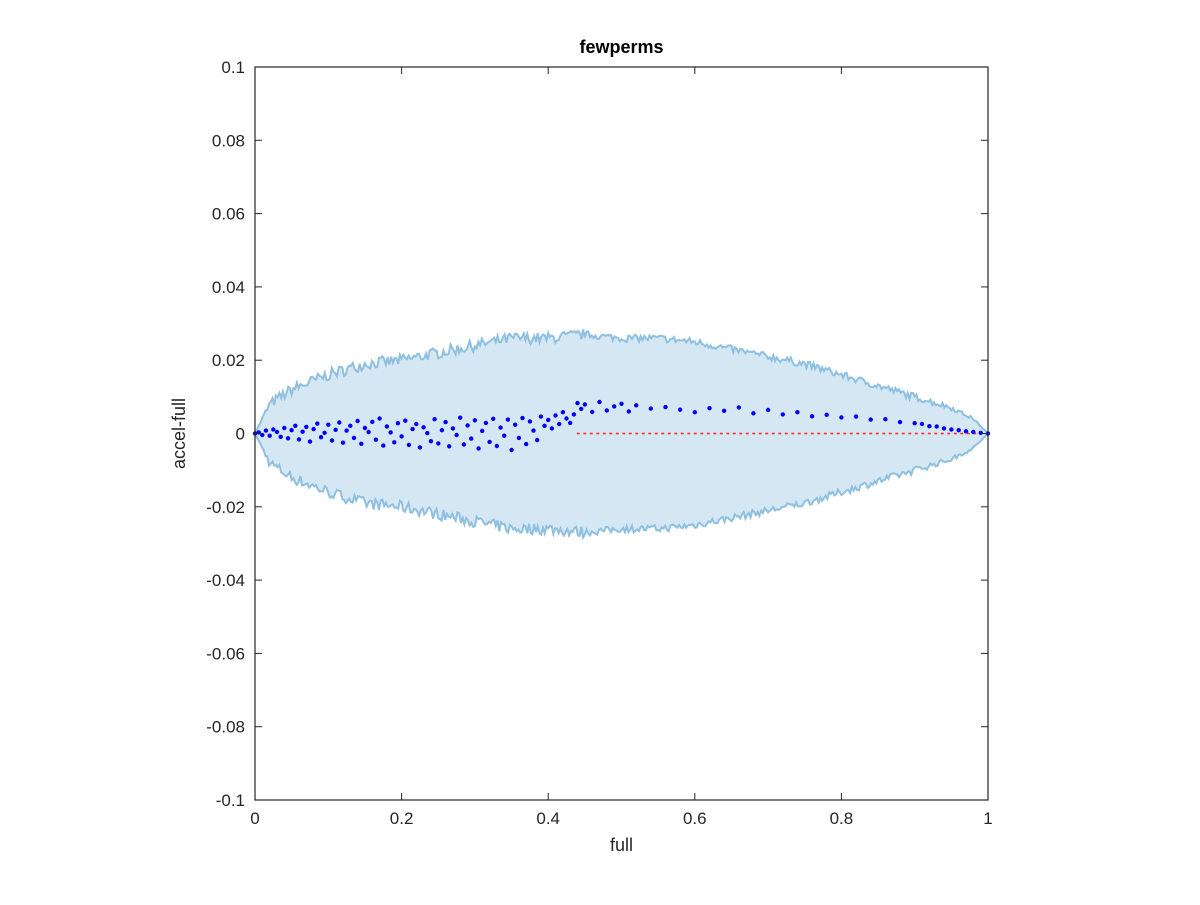  Describe the element at coordinates (842, 818) in the screenshot. I see `x-tick-label: 0.8` at that location.